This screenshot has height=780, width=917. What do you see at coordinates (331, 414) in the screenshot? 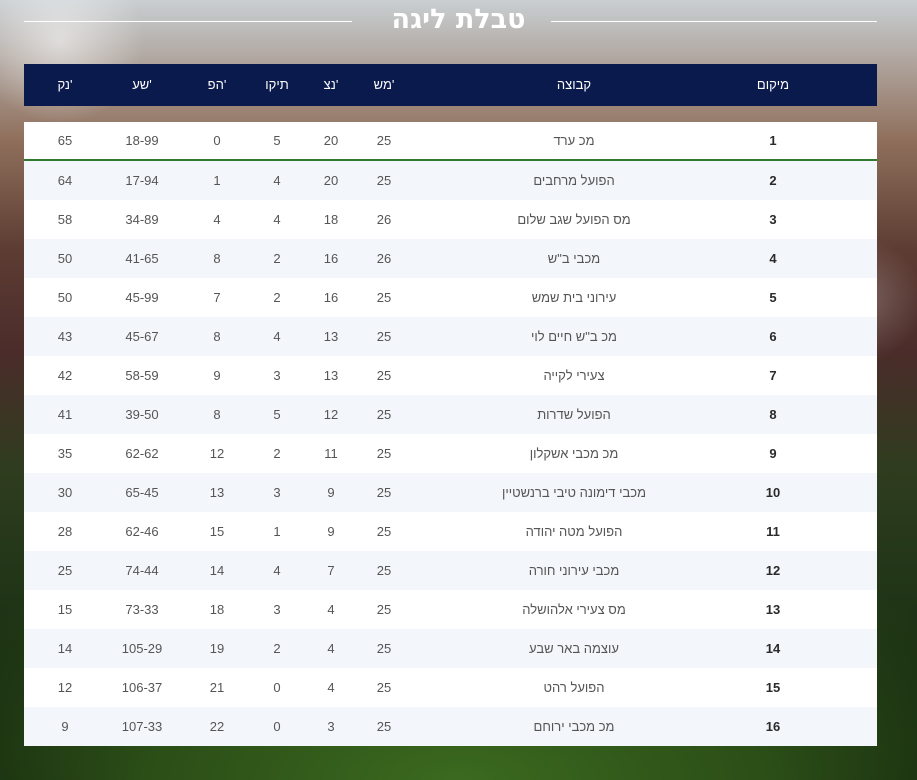
I see `row-wins: 12` at bounding box center [331, 414].